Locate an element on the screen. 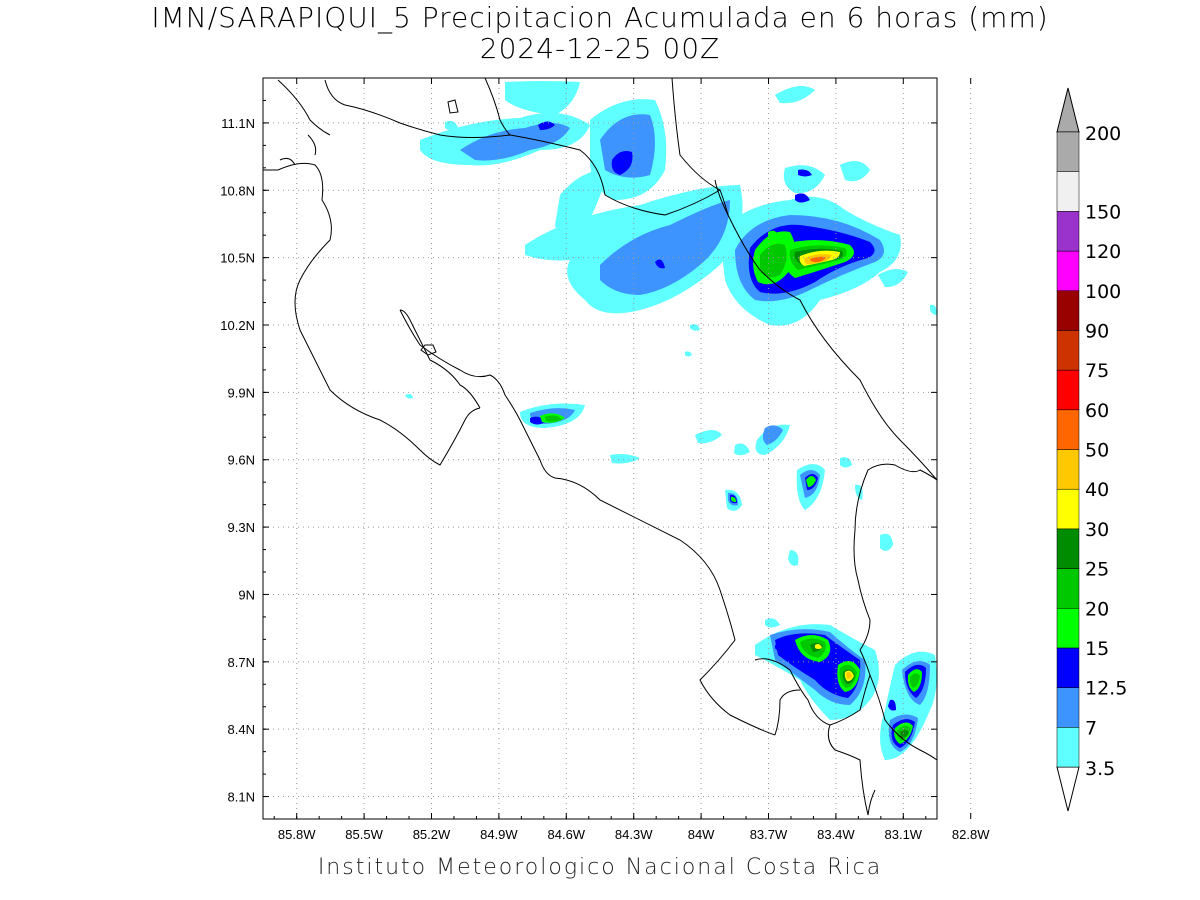 This screenshot has height=900, width=1200. colorbar-label: 3.5 is located at coordinates (1100, 769).